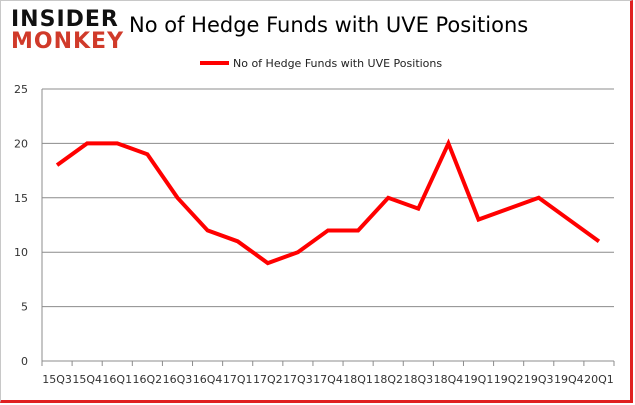 The image size is (635, 405). I want to click on x-tick-label: 16Q2, so click(148, 379).